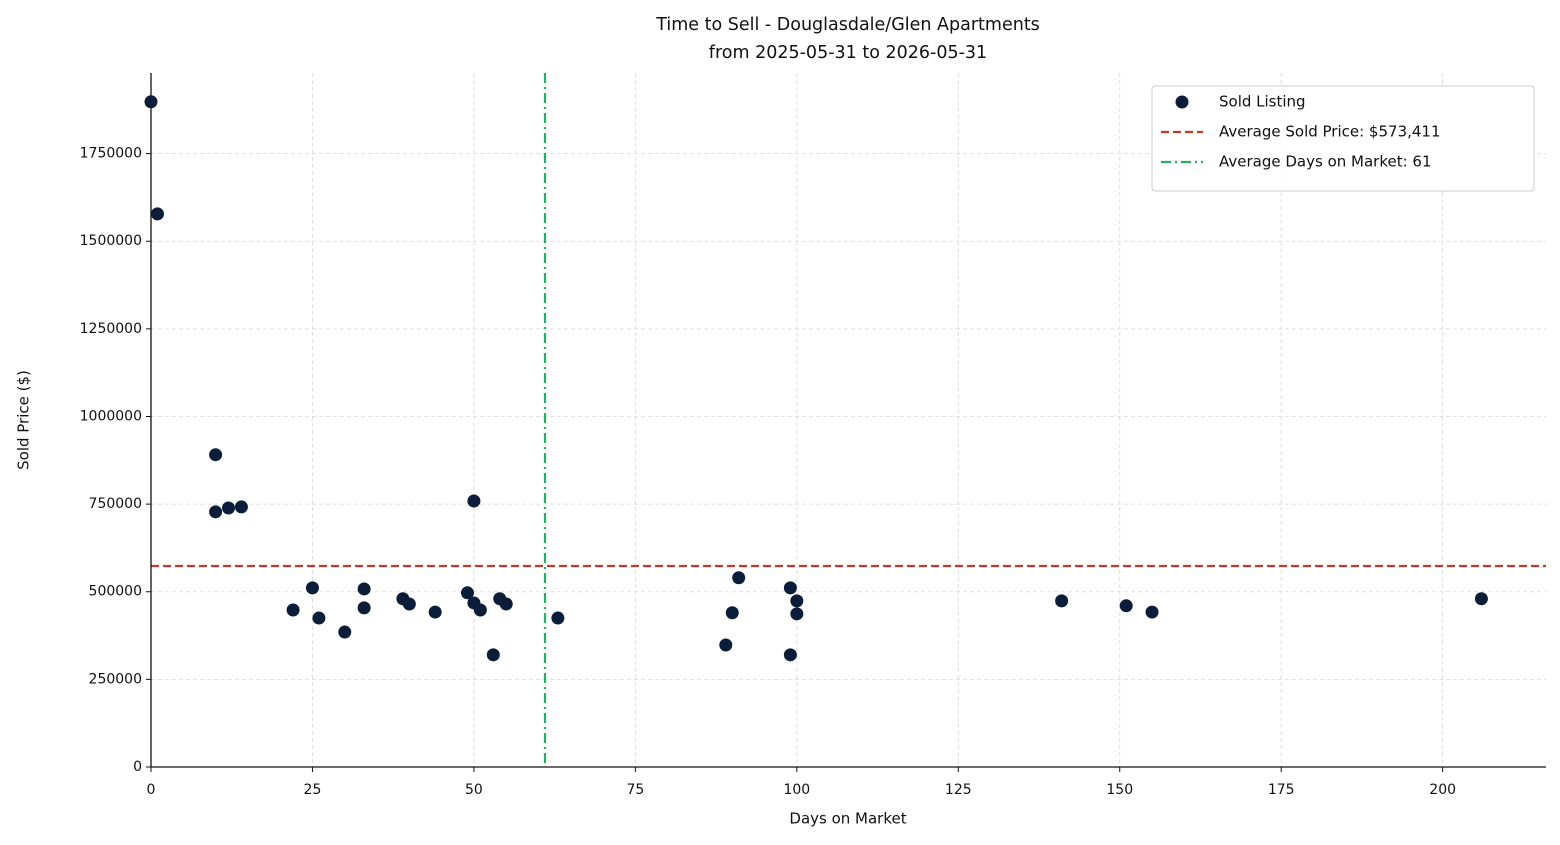 The width and height of the screenshot is (1560, 845). What do you see at coordinates (958, 790) in the screenshot?
I see `x-tick-label: 125` at bounding box center [958, 790].